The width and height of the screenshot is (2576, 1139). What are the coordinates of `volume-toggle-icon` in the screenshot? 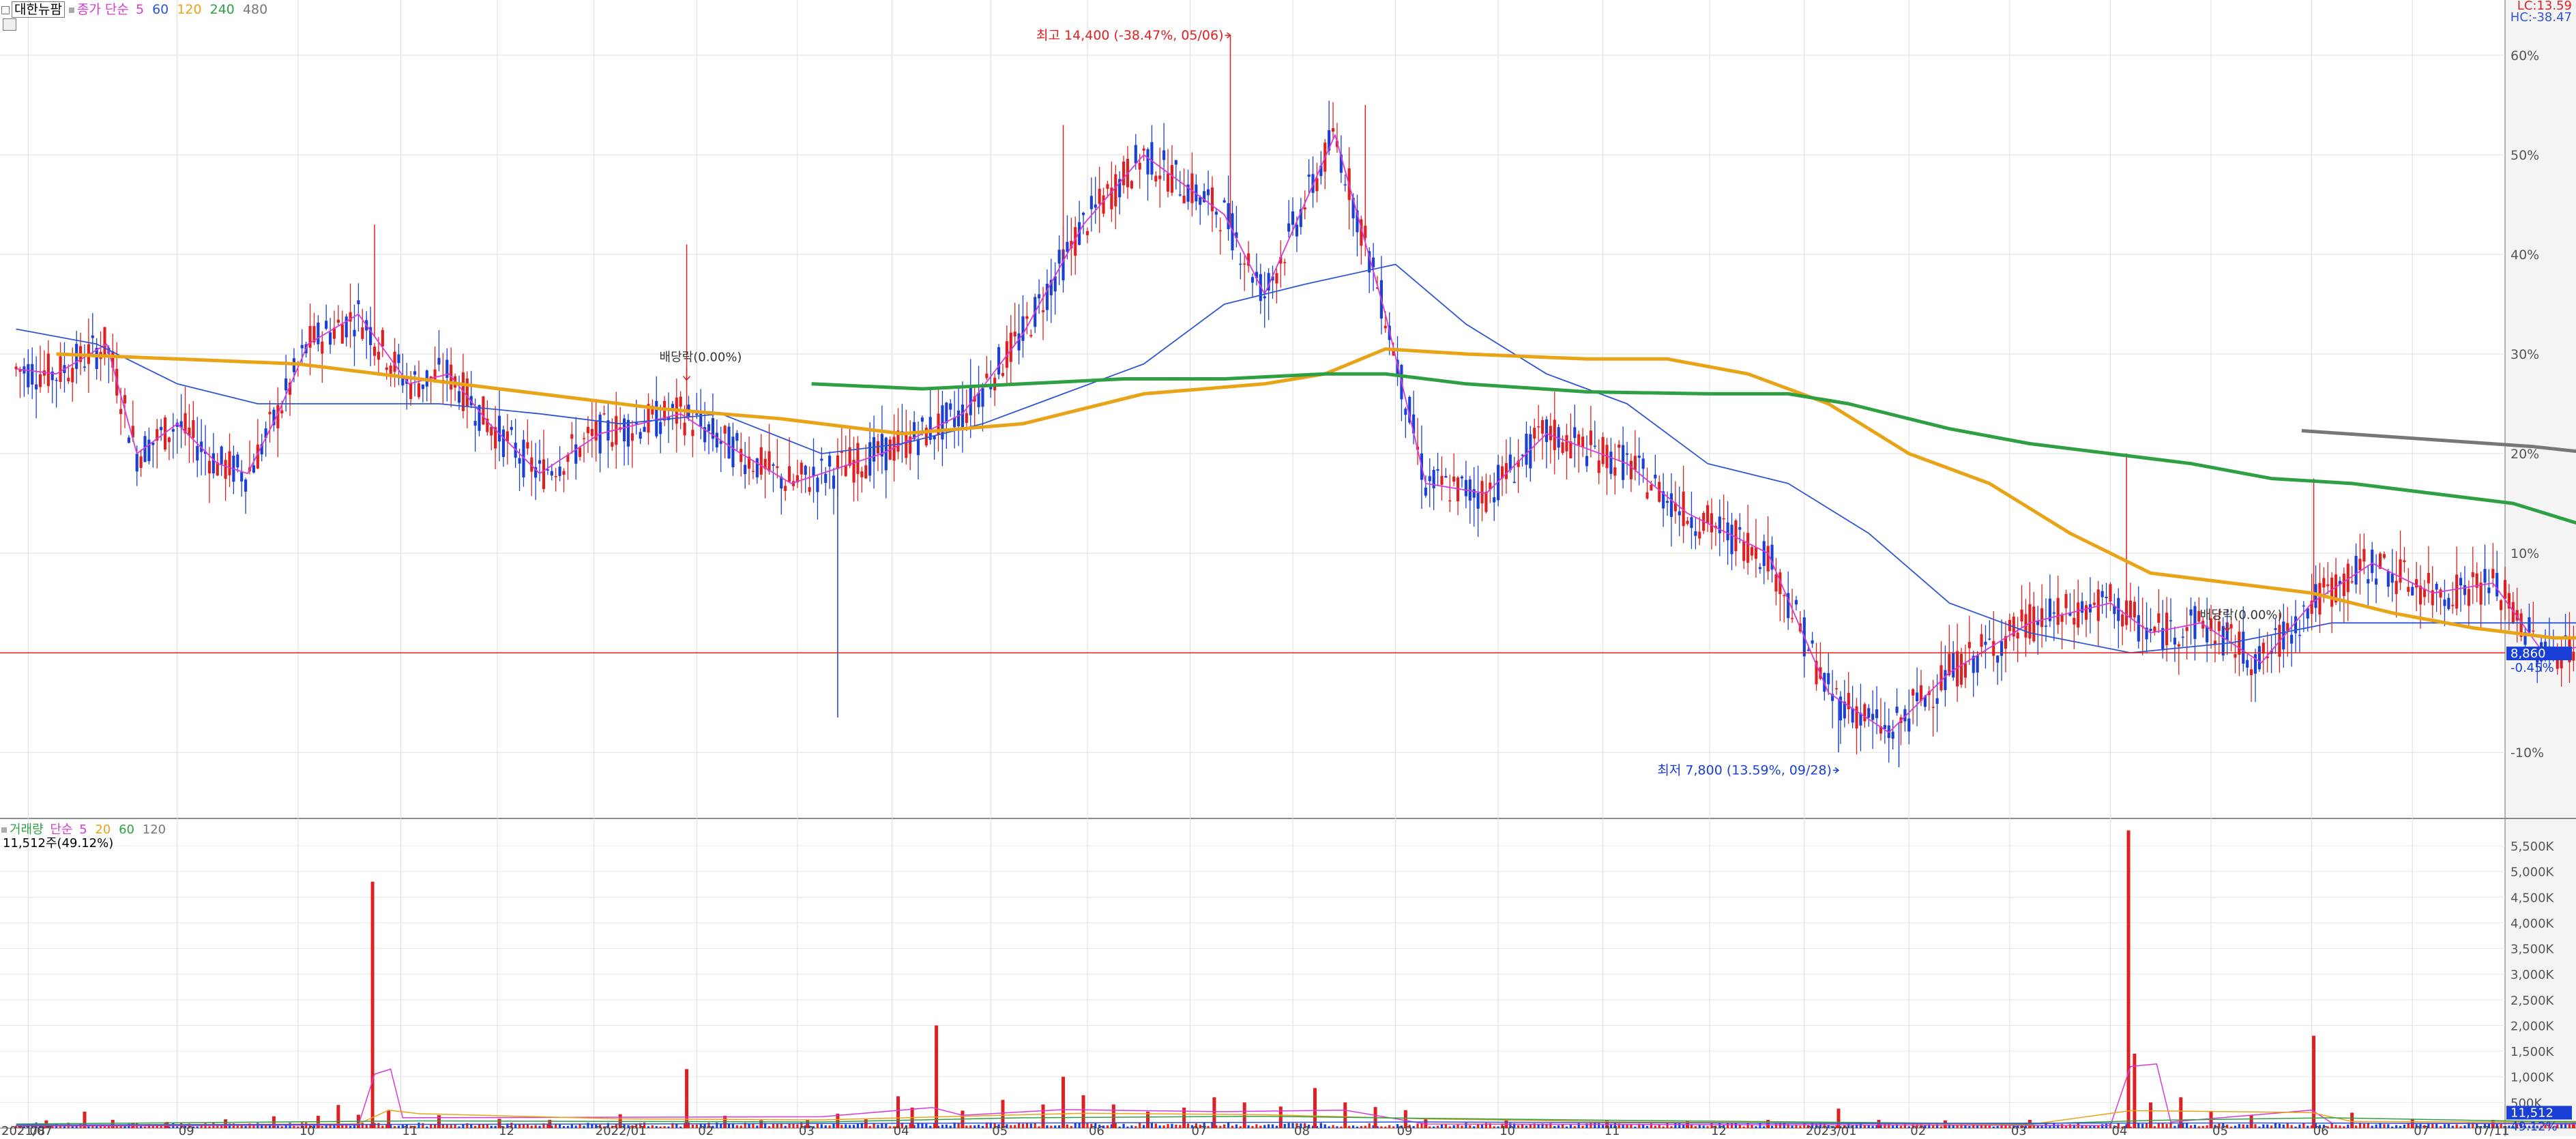 It's located at (4, 830).